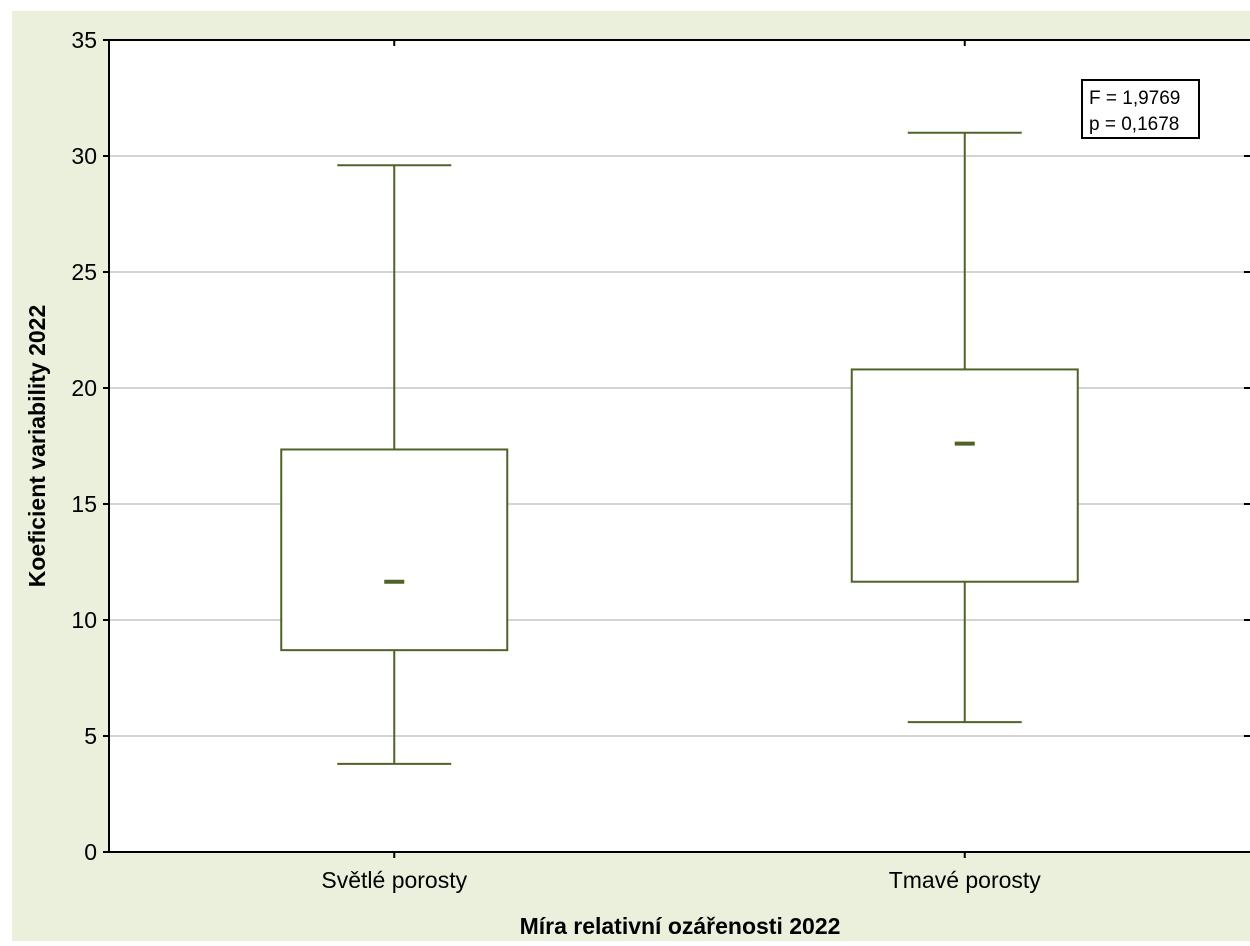 Image resolution: width=1250 pixels, height=946 pixels. Describe the element at coordinates (84, 40) in the screenshot. I see `y-tick-label: 35` at that location.